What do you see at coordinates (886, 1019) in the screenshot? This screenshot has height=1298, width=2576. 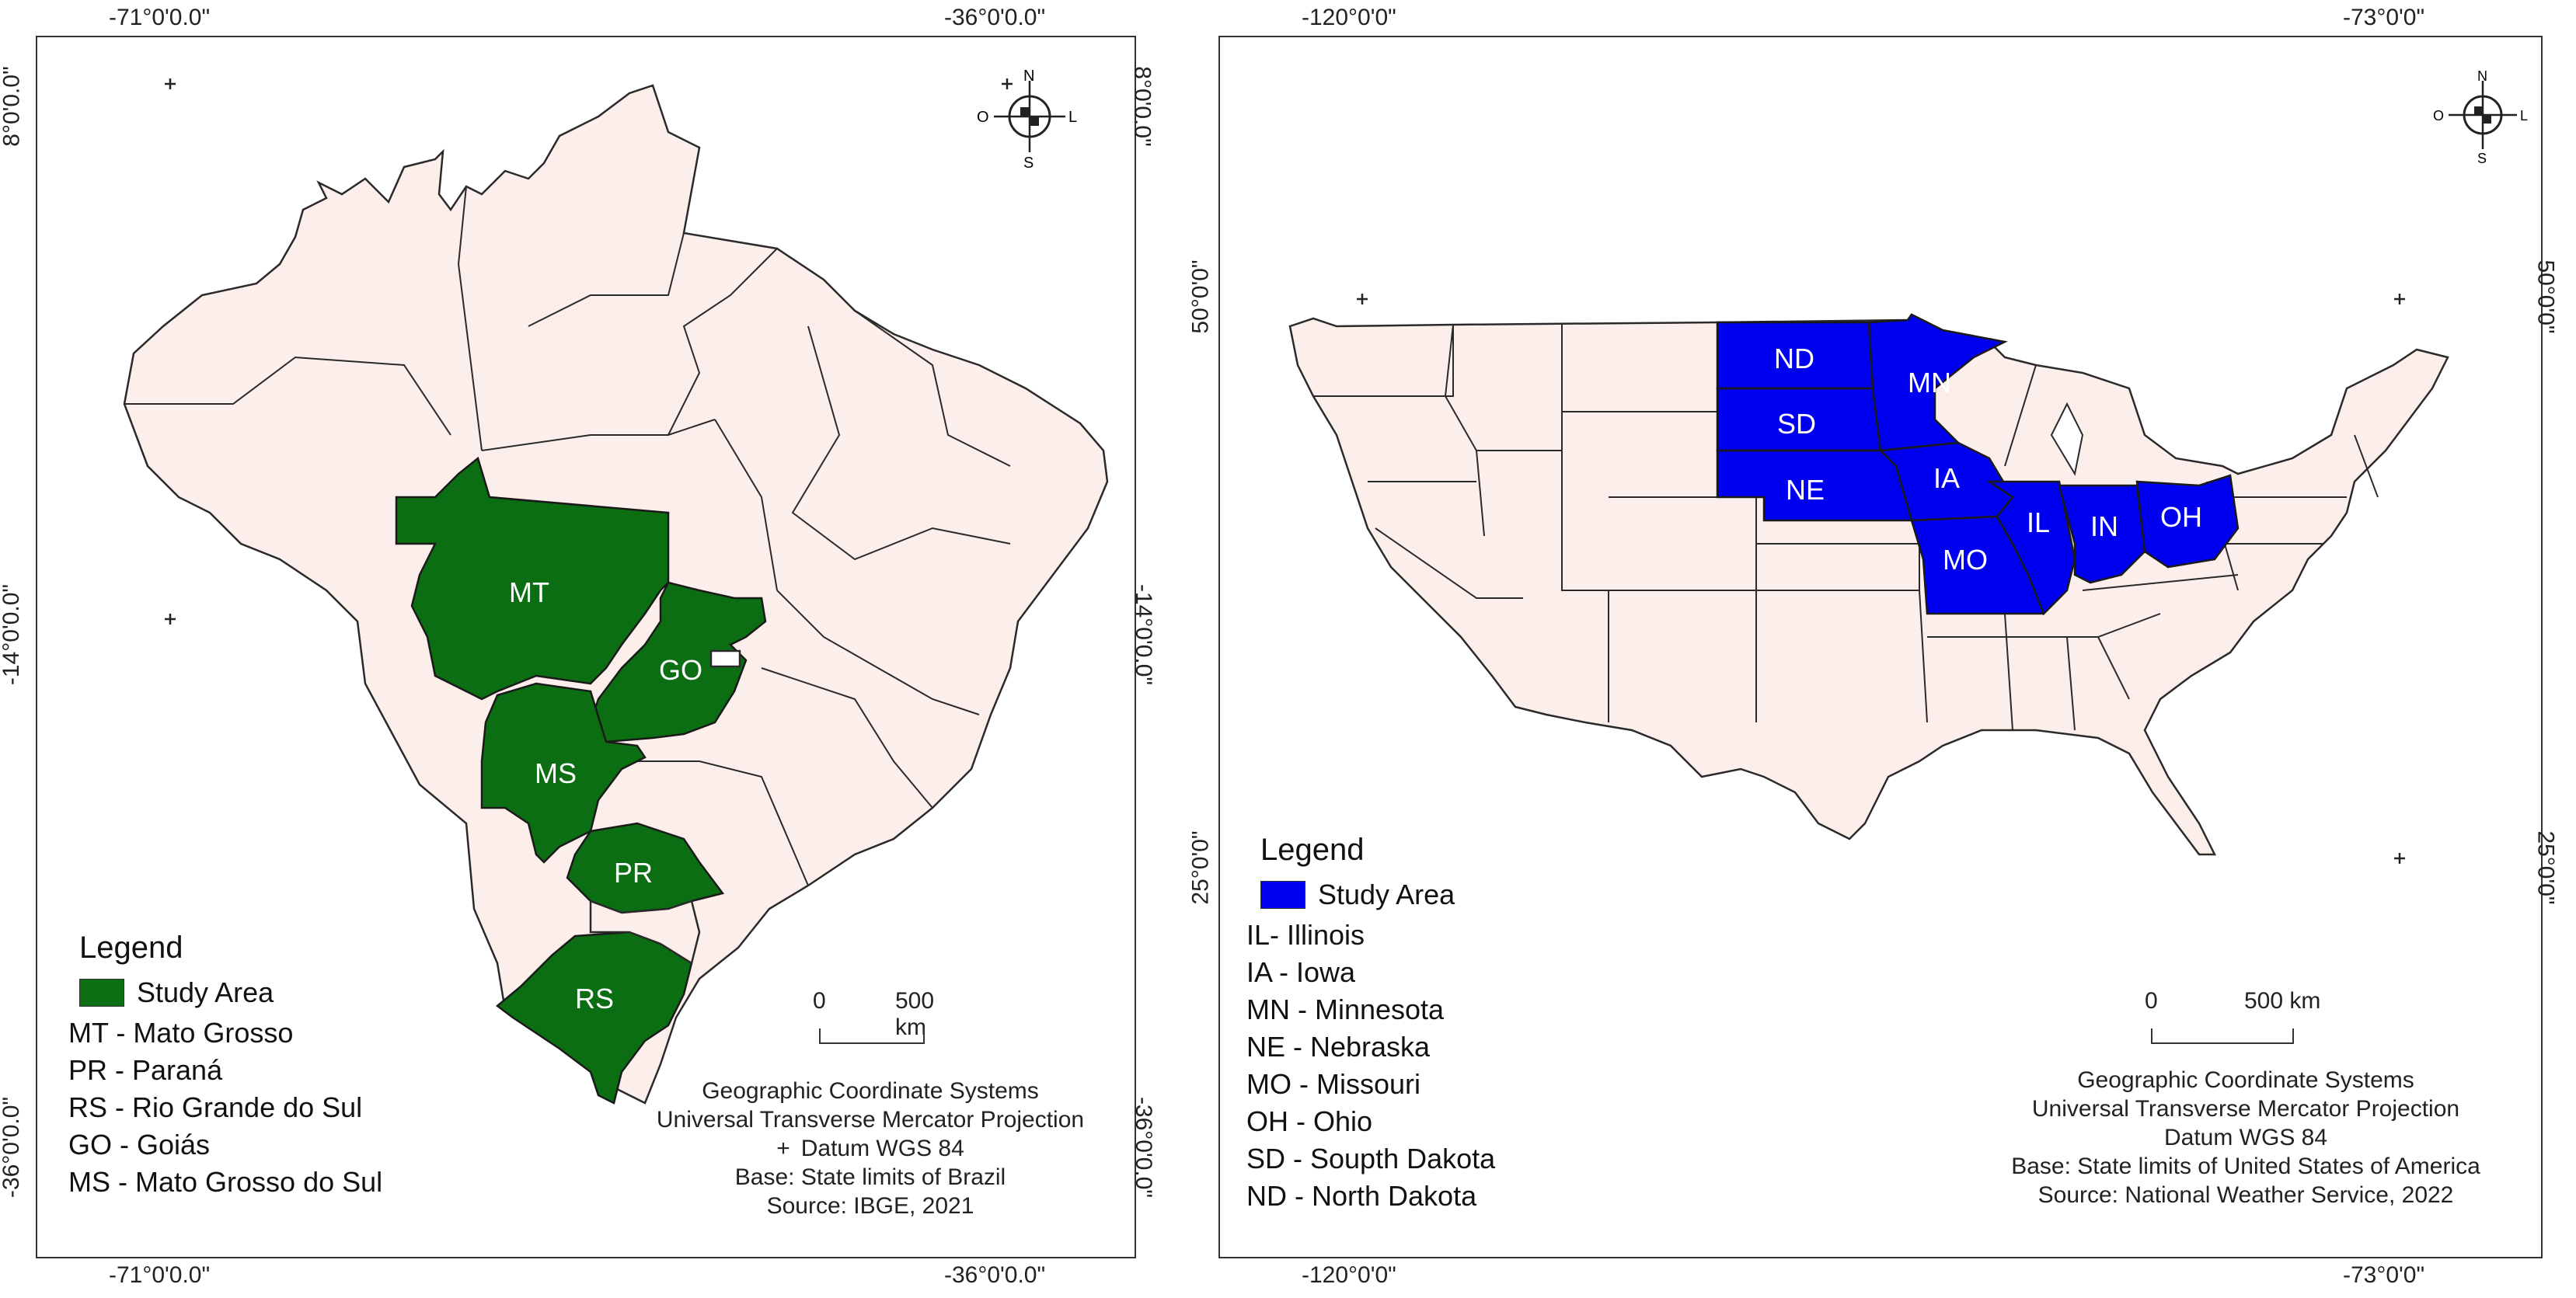 I see `brazil-scale-bar: 0 500 km` at bounding box center [886, 1019].